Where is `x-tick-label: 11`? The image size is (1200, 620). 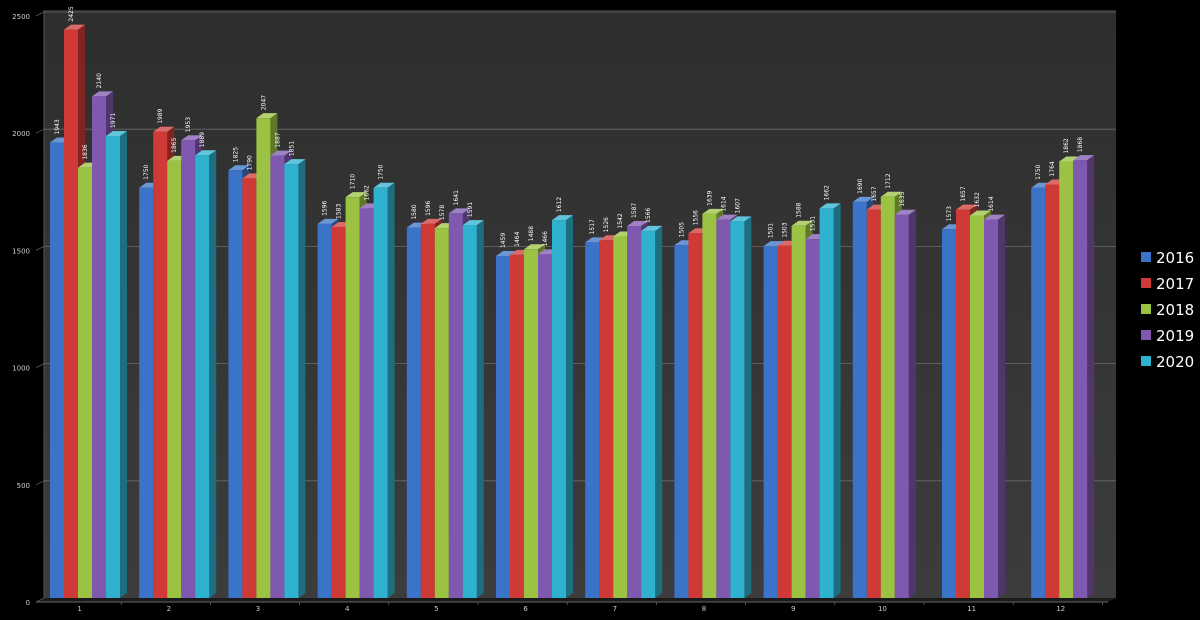
x-tick-label: 11 is located at coordinates (971, 609).